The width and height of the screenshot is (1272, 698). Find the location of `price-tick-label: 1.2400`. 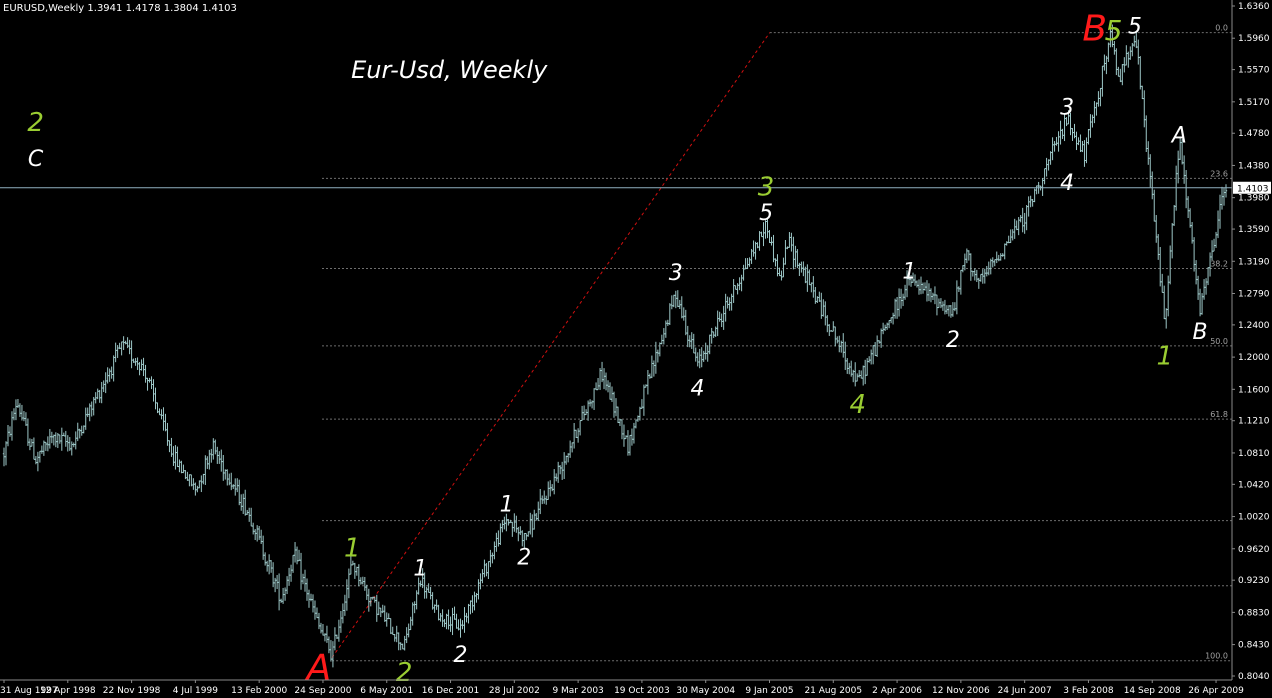

price-tick-label: 1.2400 is located at coordinates (1254, 326).